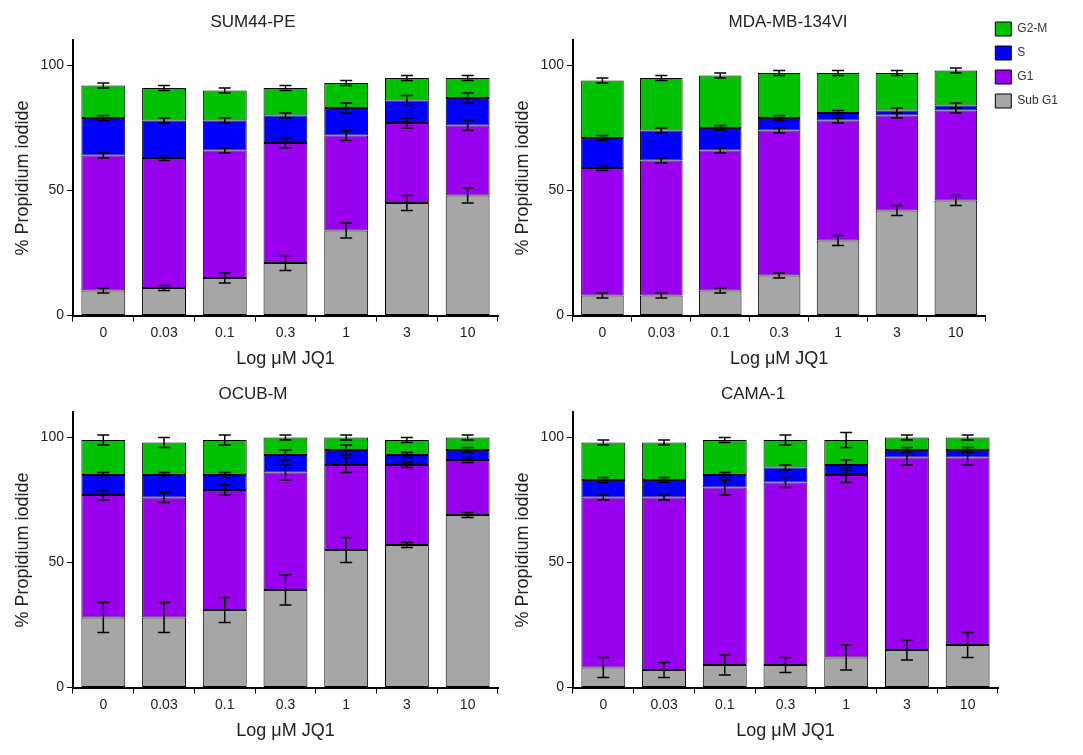 Image resolution: width=1083 pixels, height=755 pixels. I want to click on legend-label: G2-M, so click(1032, 28).